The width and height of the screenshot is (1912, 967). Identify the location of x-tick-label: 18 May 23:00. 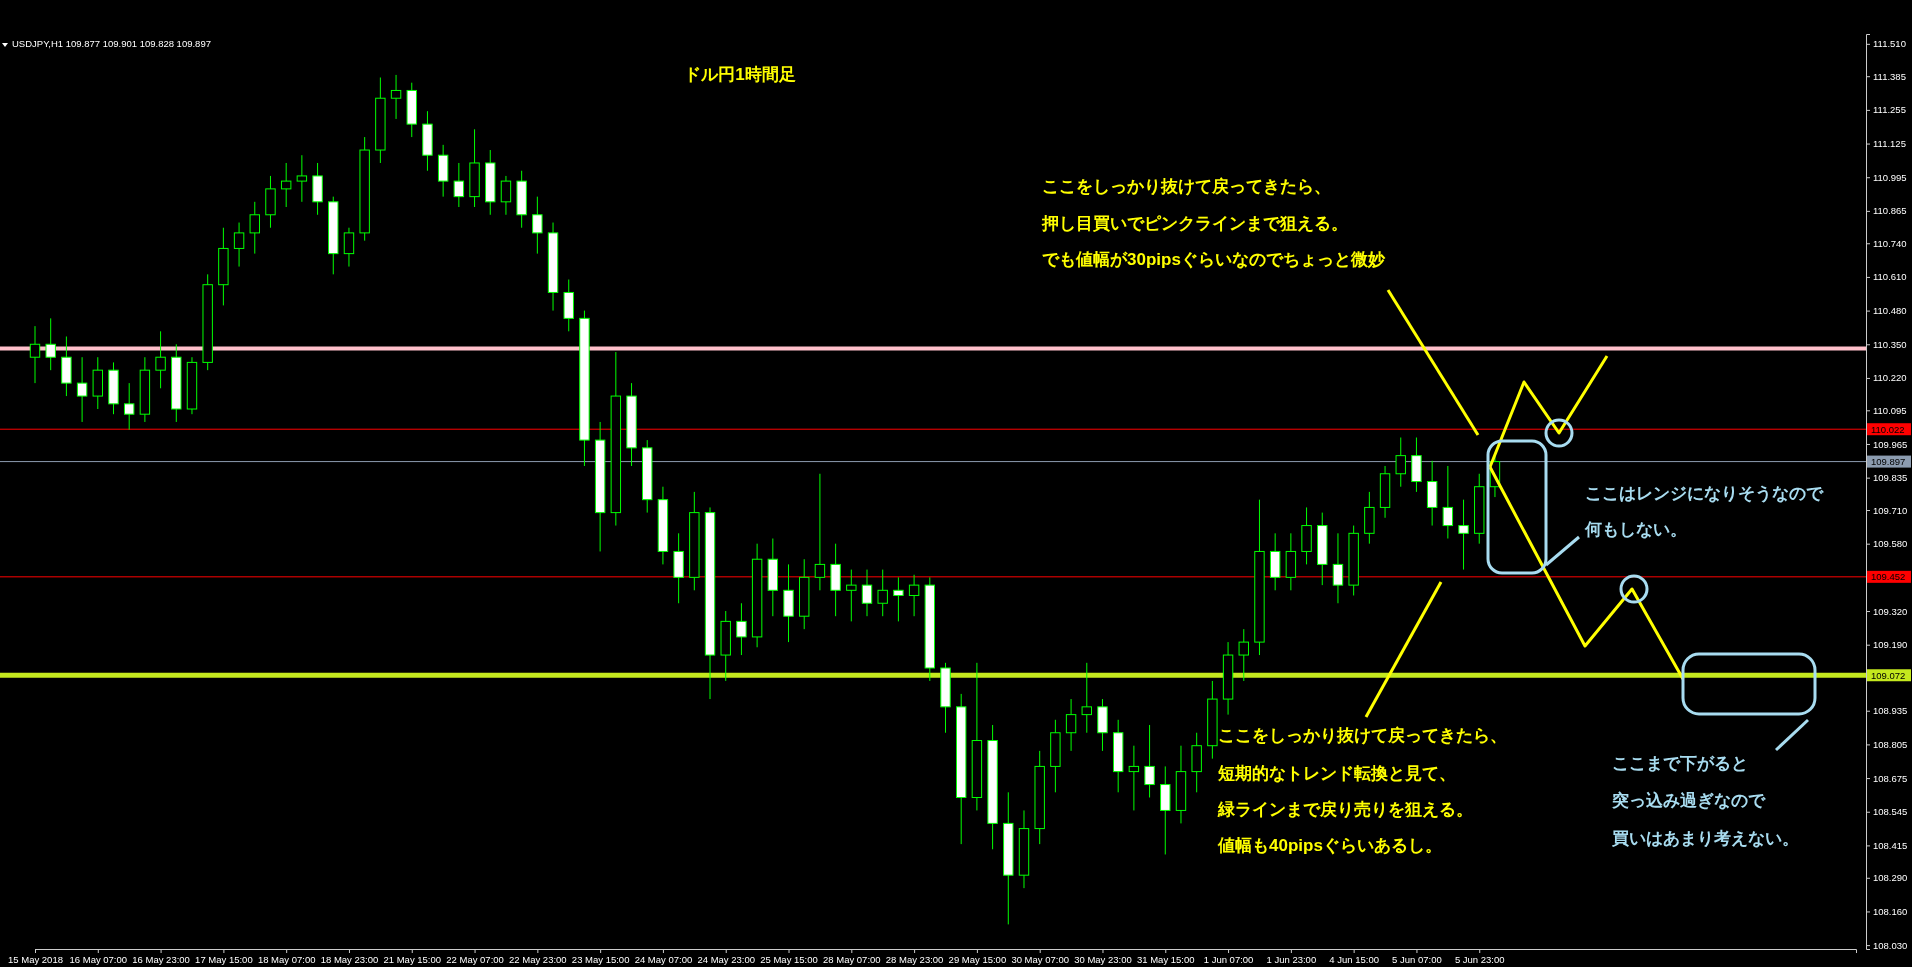
(349, 959).